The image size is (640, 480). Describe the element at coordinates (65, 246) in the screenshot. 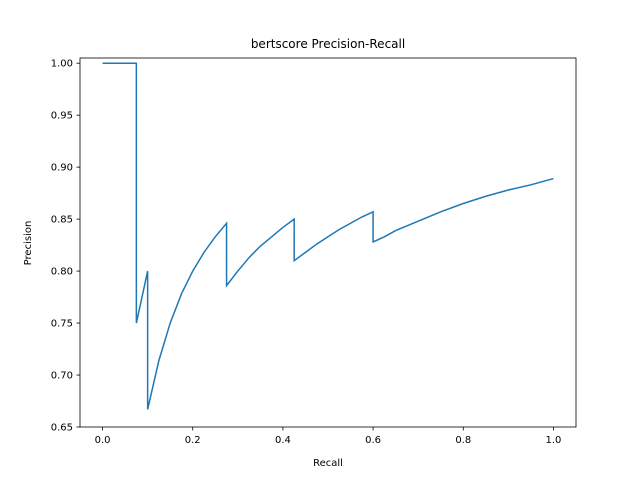

I see `y-axis-ticks: 0.65 0.70 0.75 0.80 0.85 0.90 0.95 1.00` at that location.